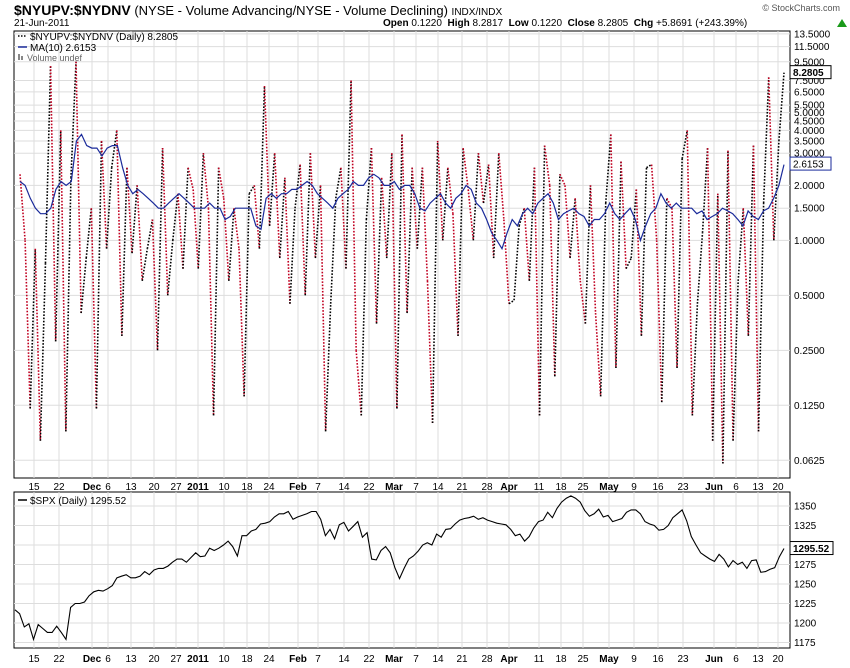  What do you see at coordinates (426, 23) in the screenshot?
I see `open-value: 0.1220` at bounding box center [426, 23].